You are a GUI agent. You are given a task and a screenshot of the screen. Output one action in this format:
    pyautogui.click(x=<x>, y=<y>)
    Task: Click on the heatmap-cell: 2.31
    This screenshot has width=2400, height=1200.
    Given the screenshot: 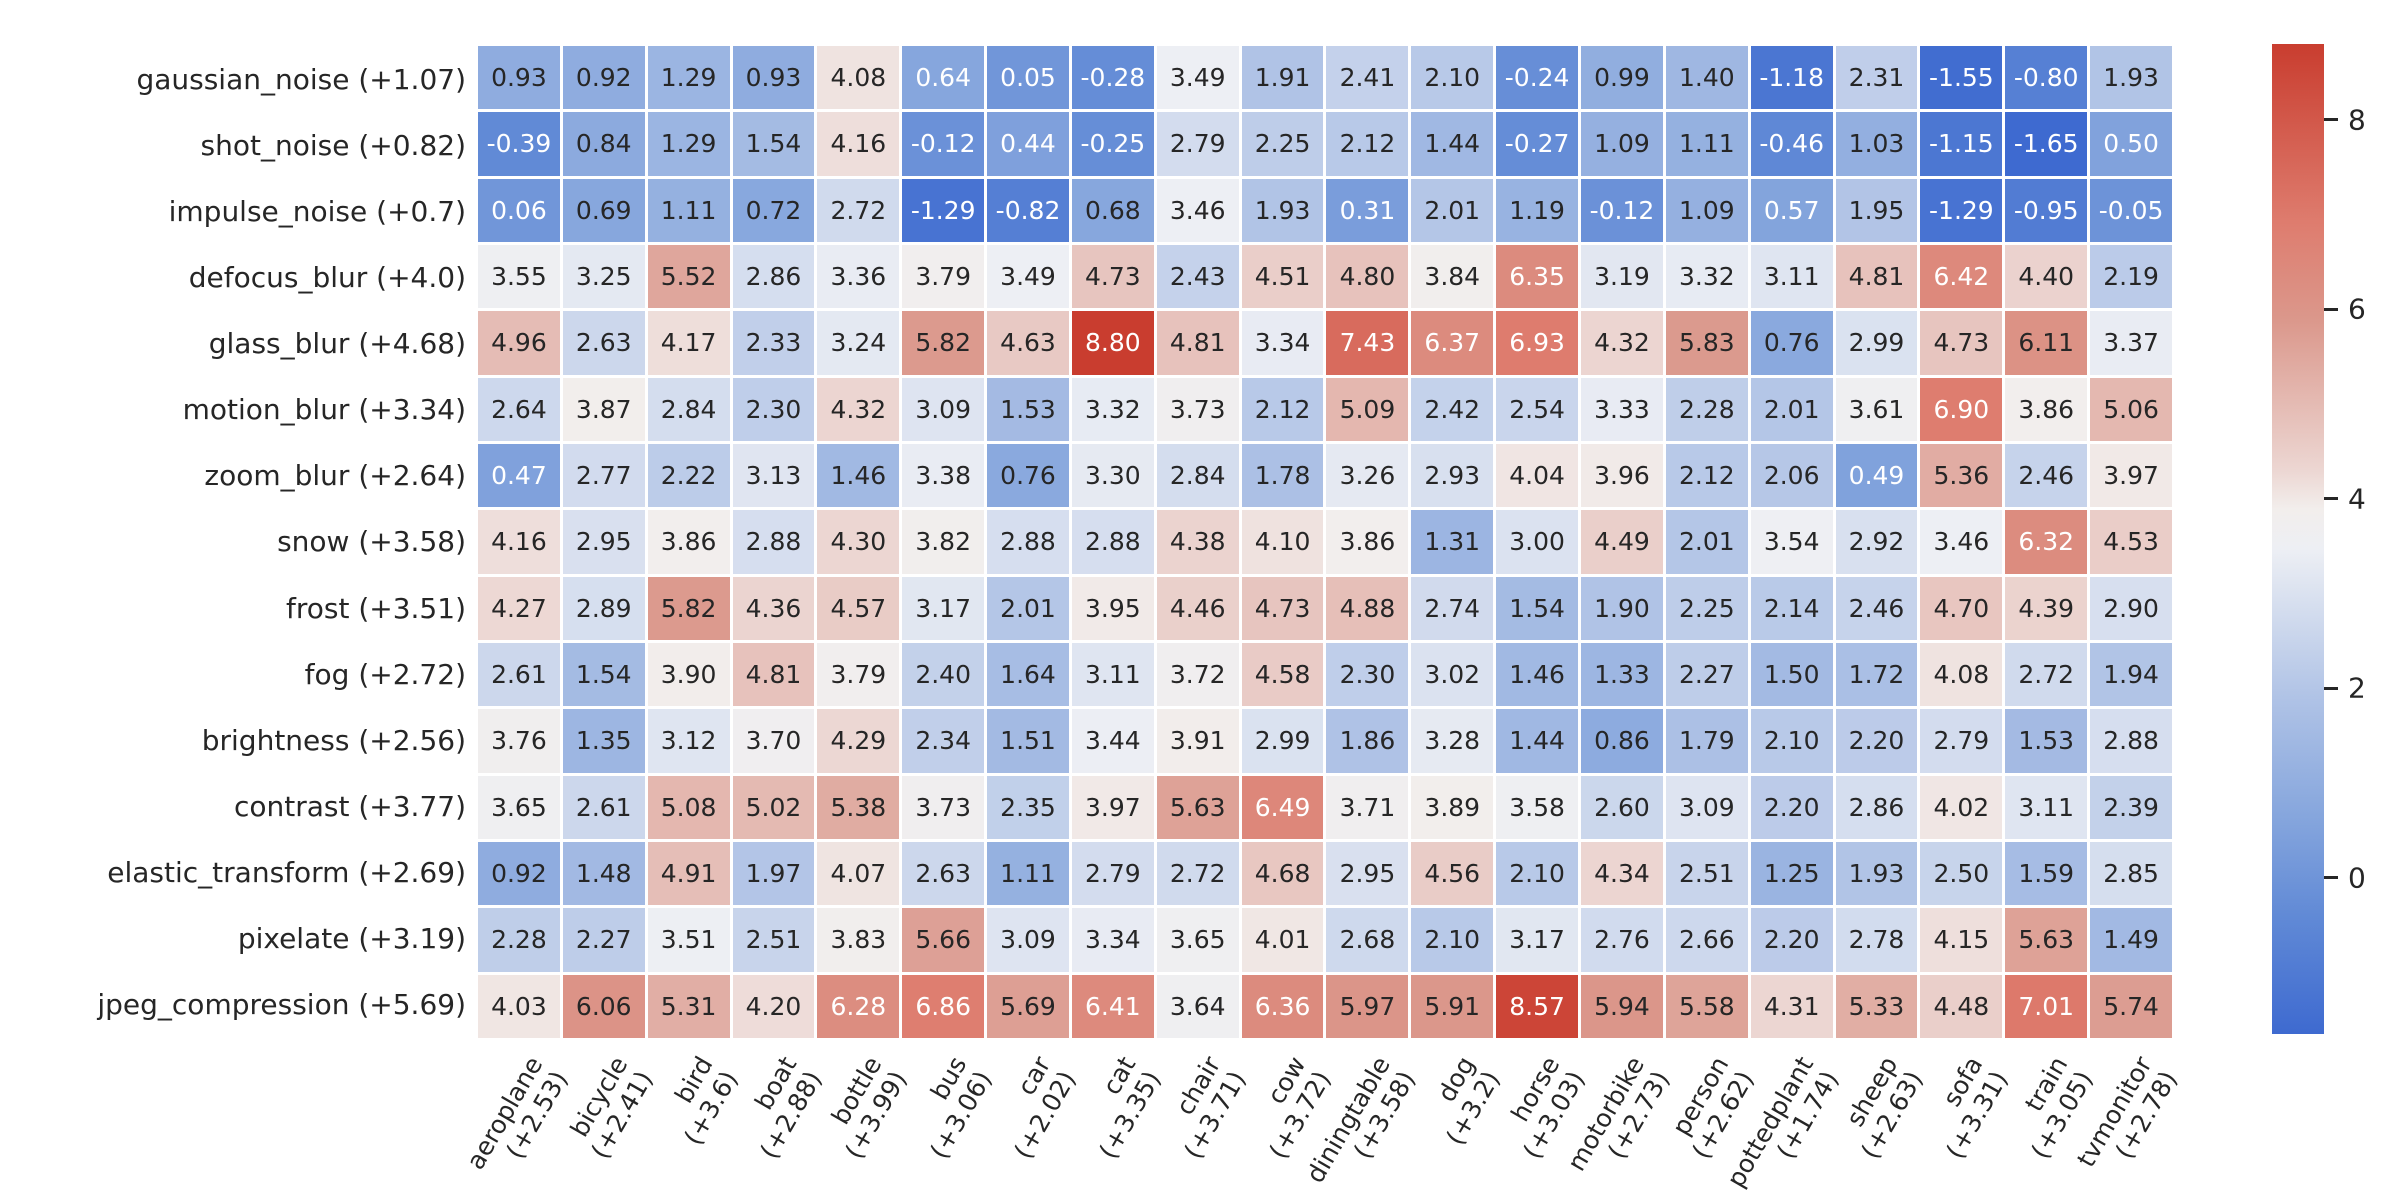 What is the action you would take?
    pyautogui.click(x=1876, y=78)
    